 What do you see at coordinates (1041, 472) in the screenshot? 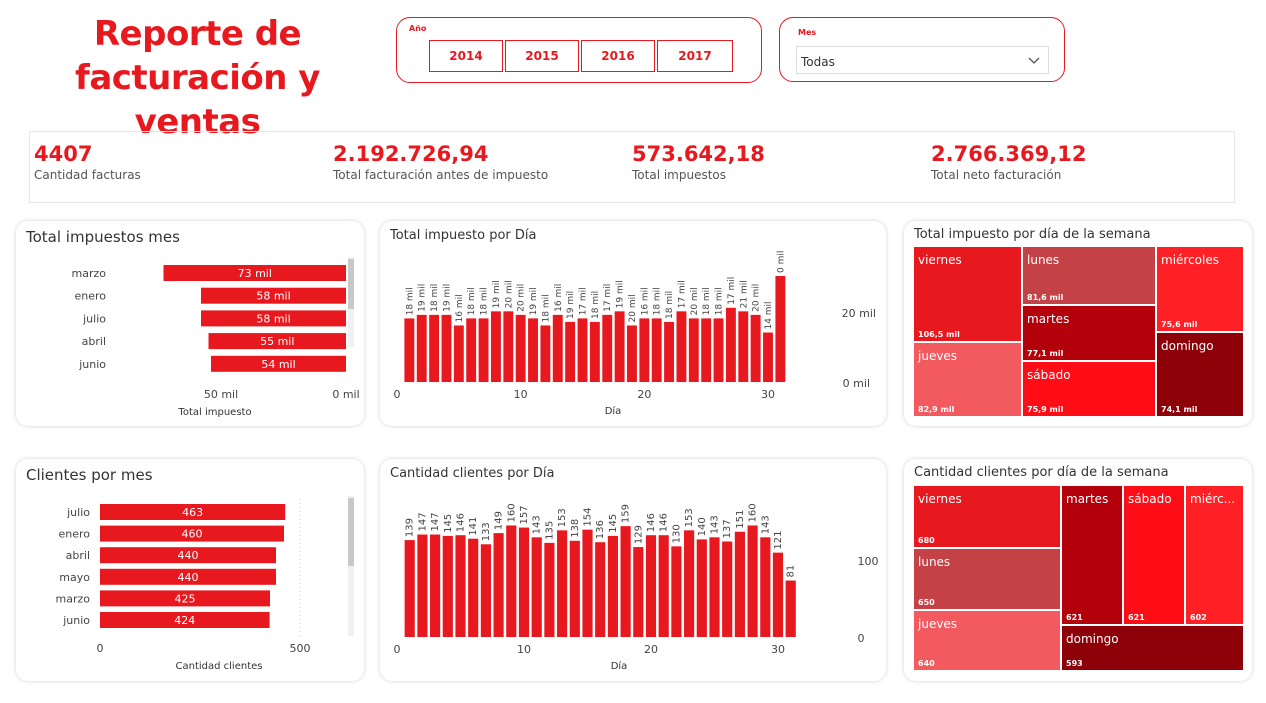
I see `chart-title: Cantidad clientes por día de la semana` at bounding box center [1041, 472].